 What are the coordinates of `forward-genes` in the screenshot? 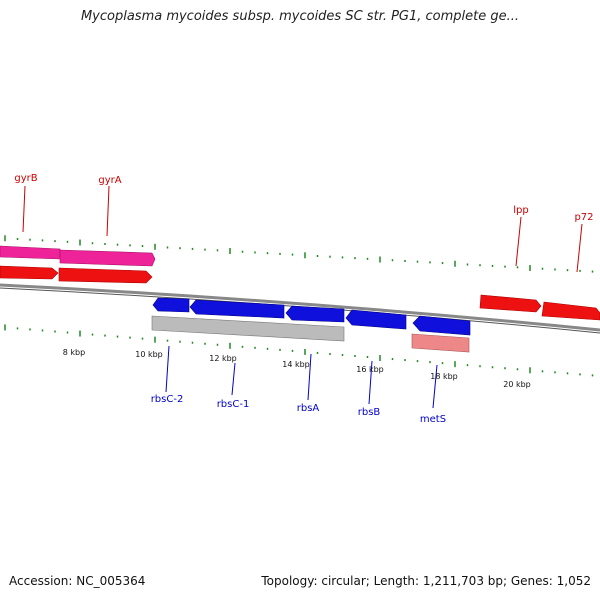 It's located at (300, 283).